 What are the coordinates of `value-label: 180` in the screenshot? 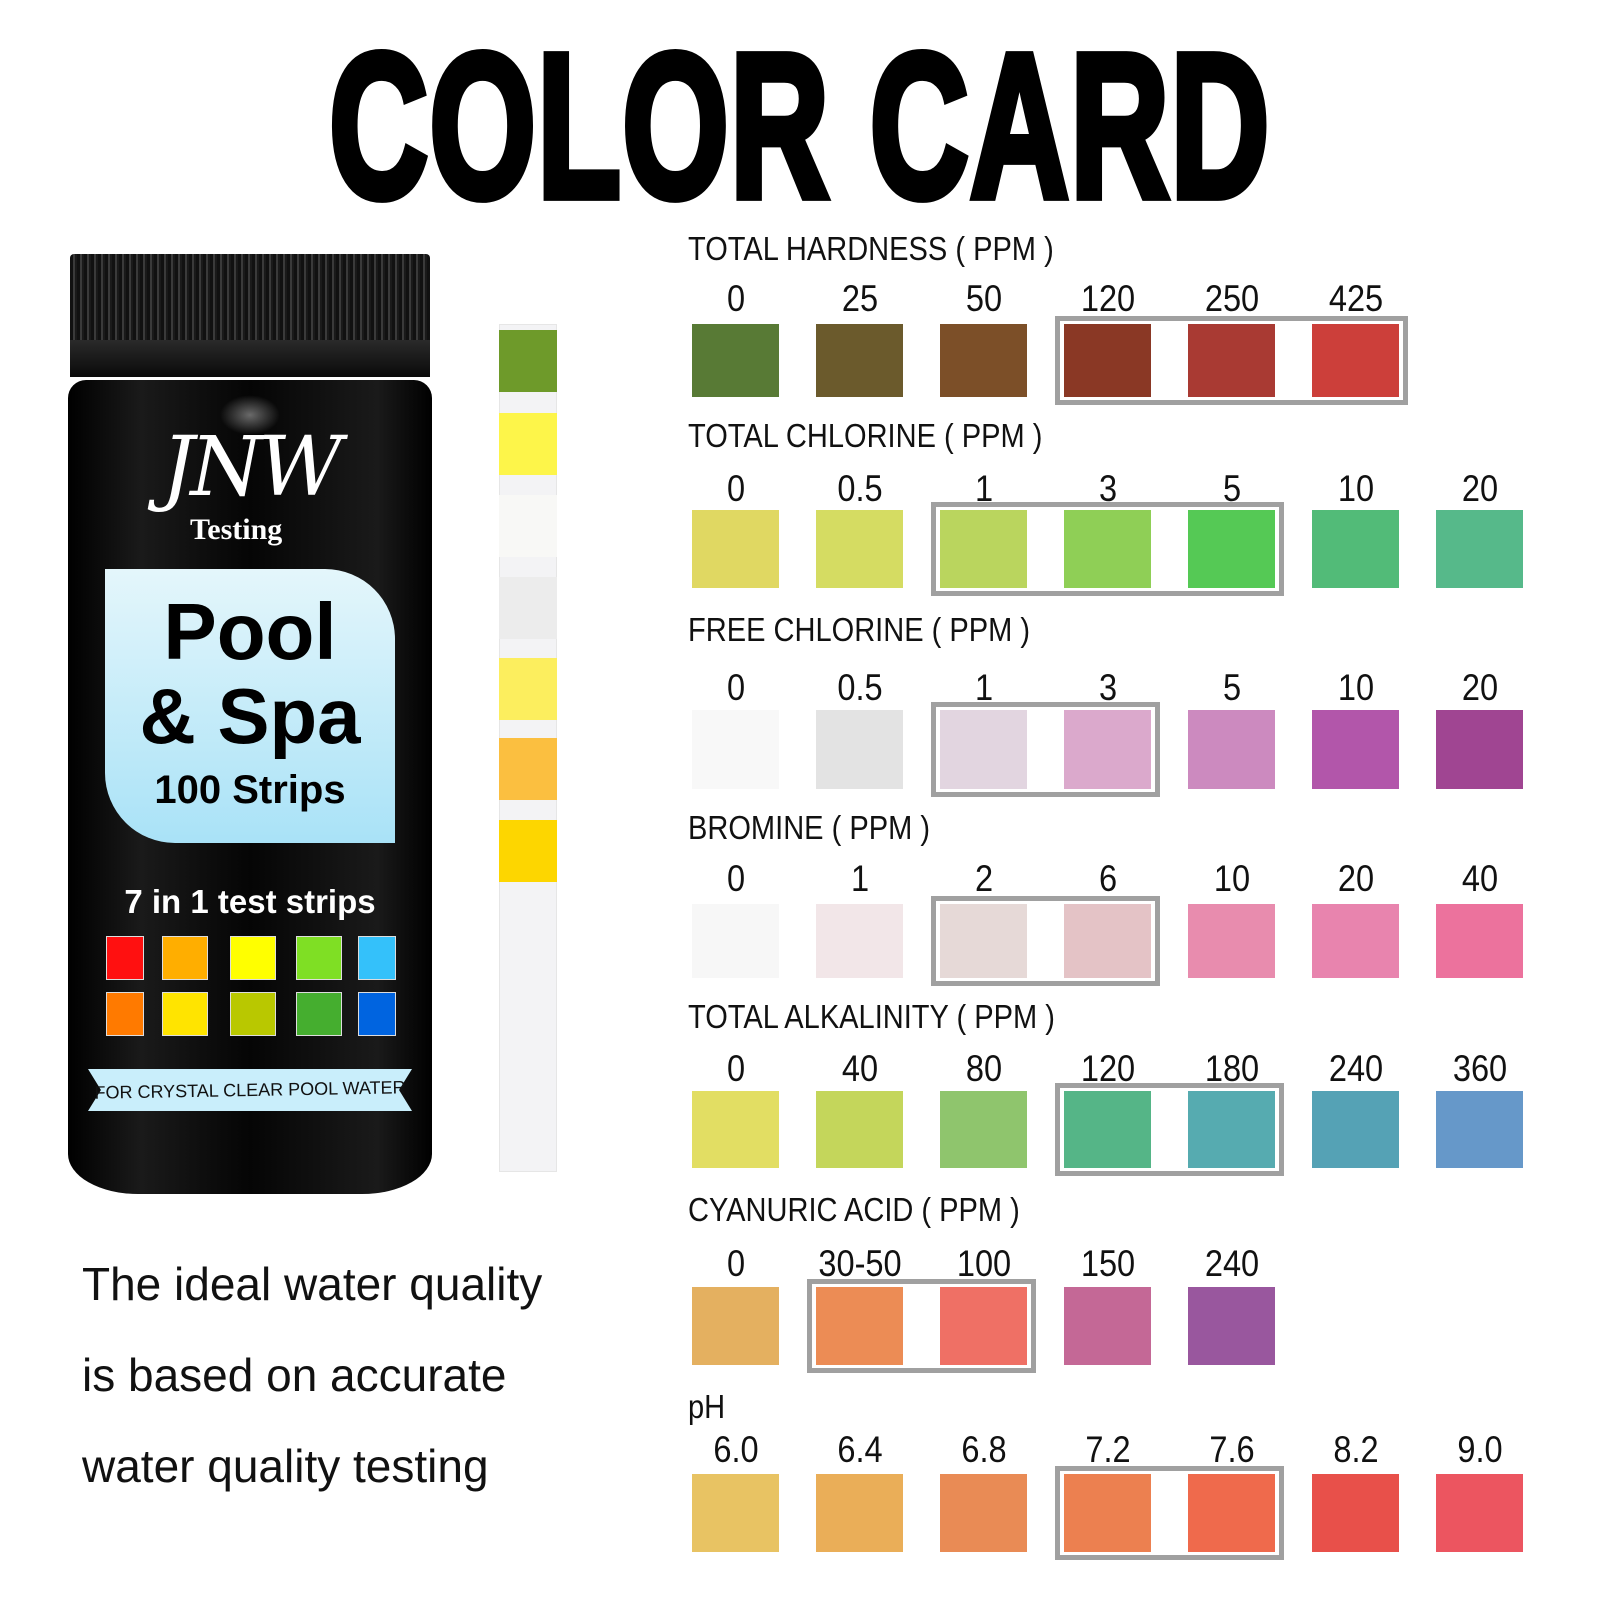 It's located at (1231, 1068).